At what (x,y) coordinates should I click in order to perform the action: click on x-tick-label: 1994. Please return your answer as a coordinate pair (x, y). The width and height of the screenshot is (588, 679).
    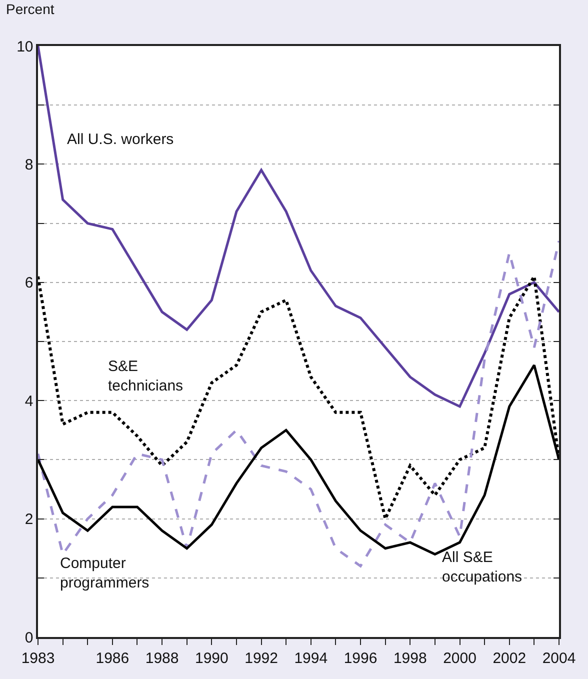
    Looking at the image, I should click on (311, 658).